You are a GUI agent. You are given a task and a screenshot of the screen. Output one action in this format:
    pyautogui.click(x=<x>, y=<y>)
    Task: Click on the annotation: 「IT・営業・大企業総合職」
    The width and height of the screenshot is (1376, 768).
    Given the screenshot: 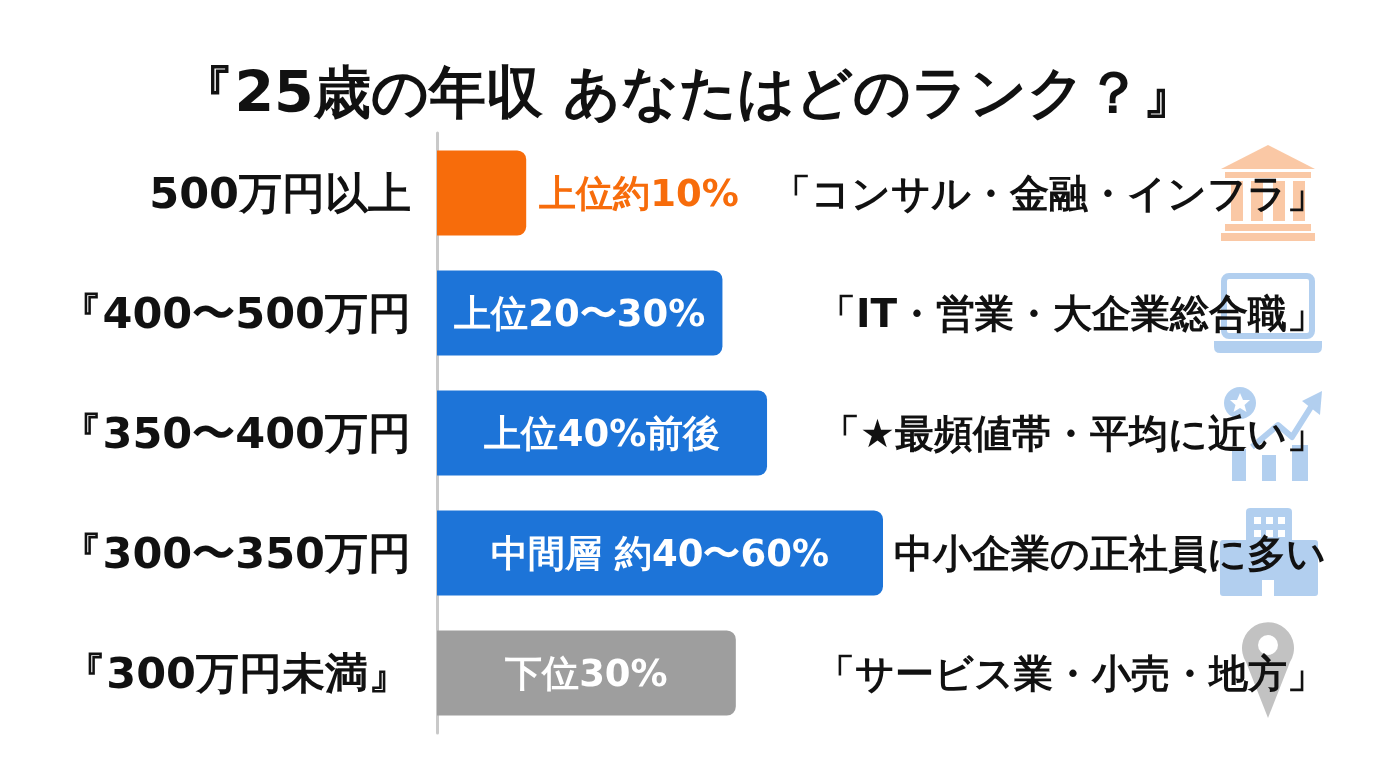 What is the action you would take?
    pyautogui.click(x=1071, y=313)
    